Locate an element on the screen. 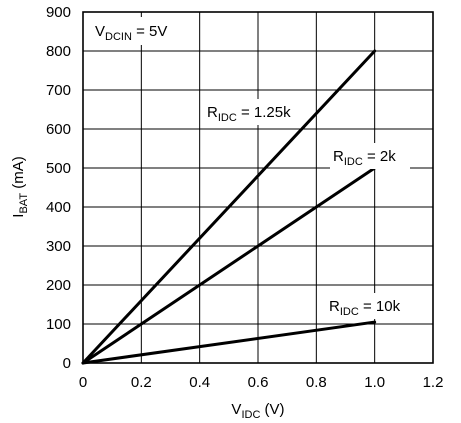 Image resolution: width=461 pixels, height=423 pixels. series-label-0: RIDC = 1.25k is located at coordinates (254, 112).